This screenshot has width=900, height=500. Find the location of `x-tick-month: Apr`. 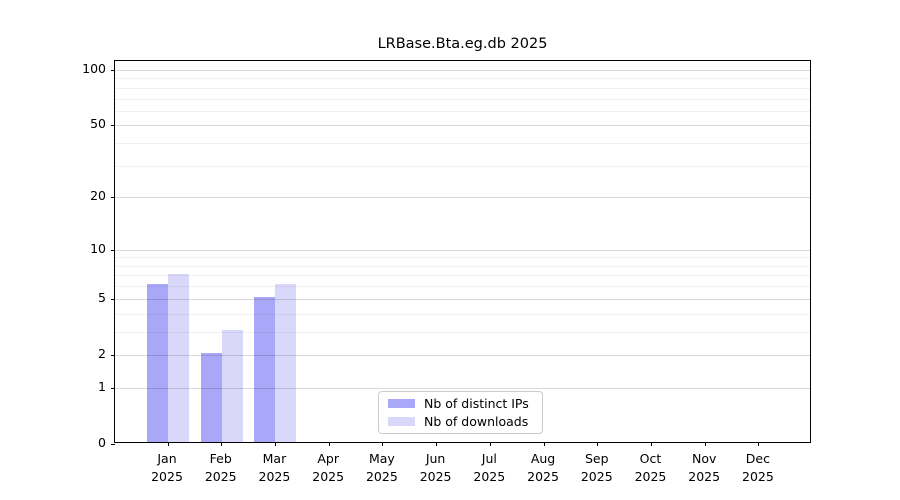

x-tick-month: Apr is located at coordinates (328, 458).